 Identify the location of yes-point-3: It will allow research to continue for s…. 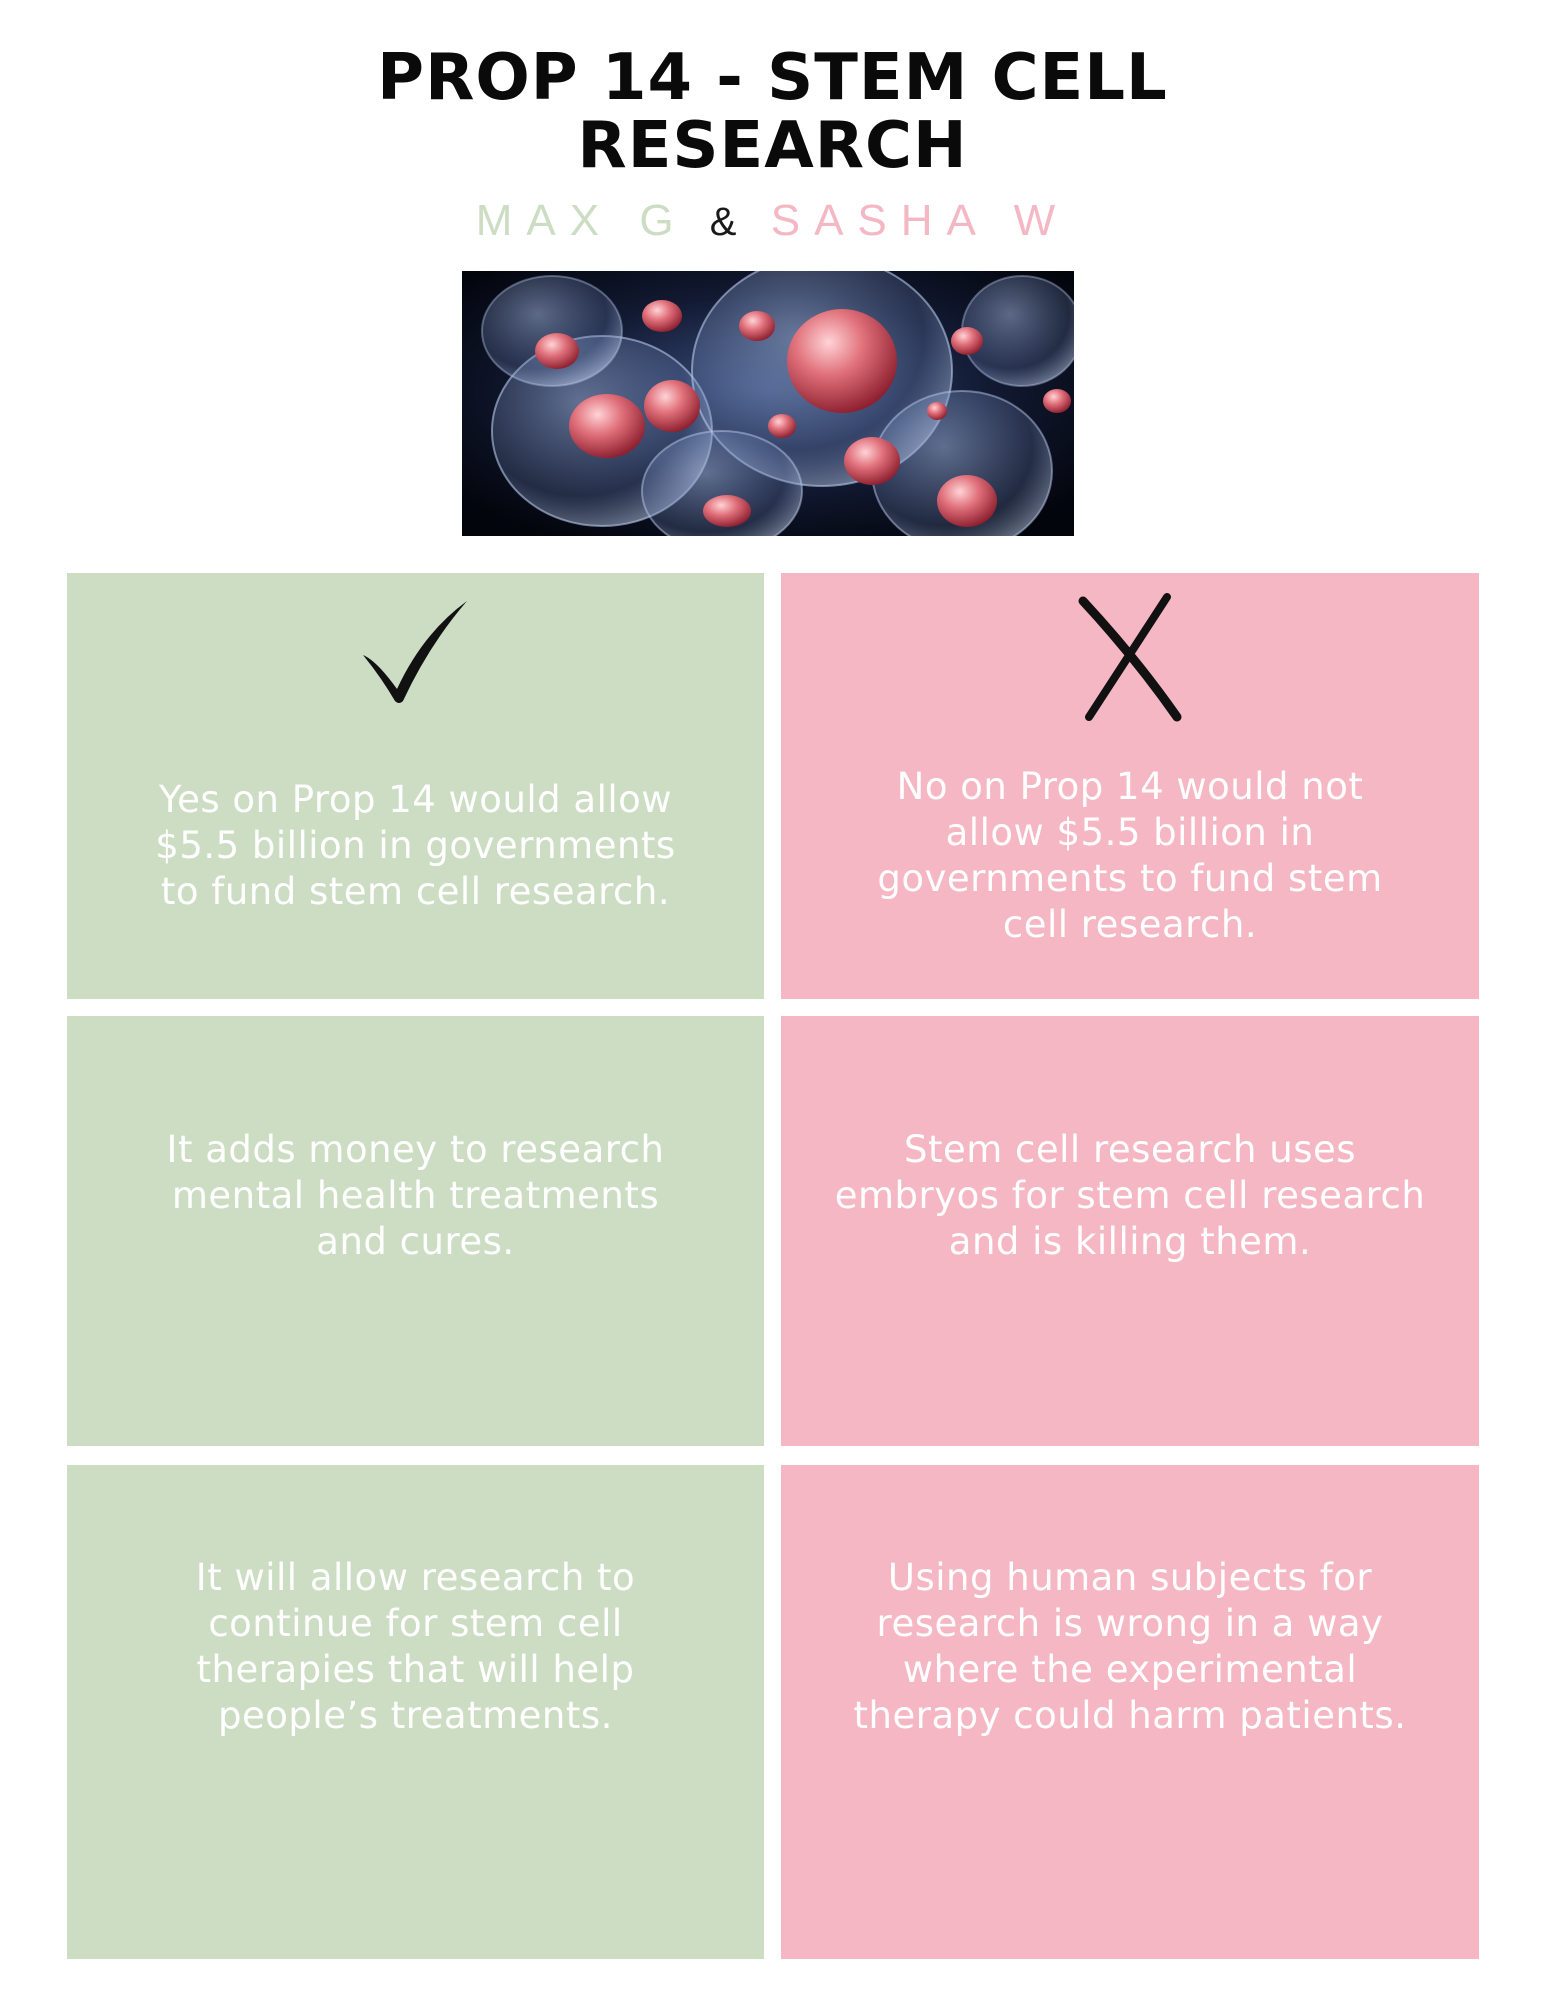
(415, 1646).